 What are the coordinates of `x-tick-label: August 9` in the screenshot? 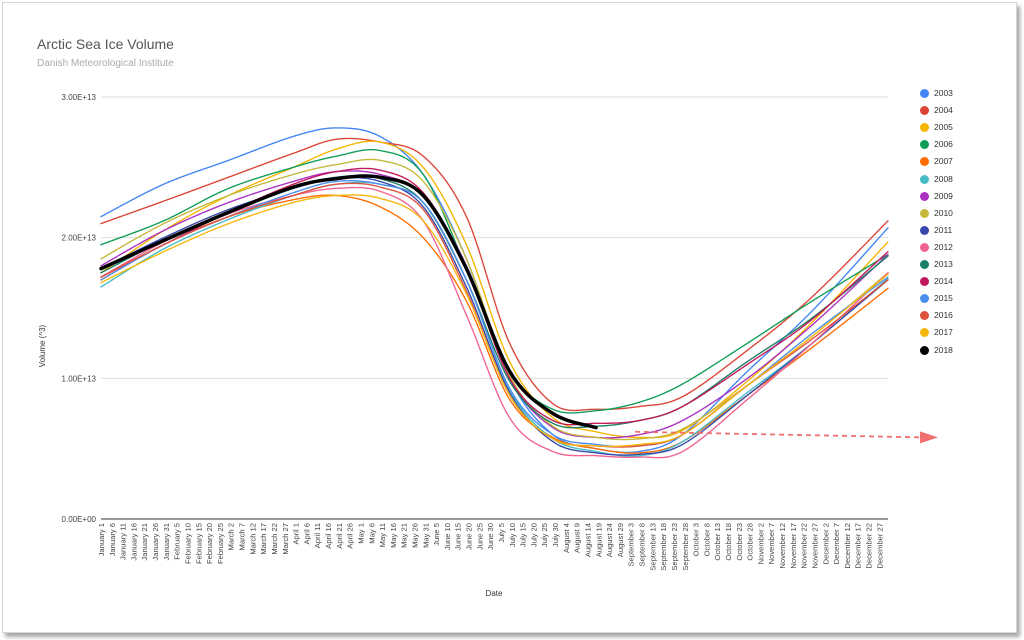 It's located at (577, 538).